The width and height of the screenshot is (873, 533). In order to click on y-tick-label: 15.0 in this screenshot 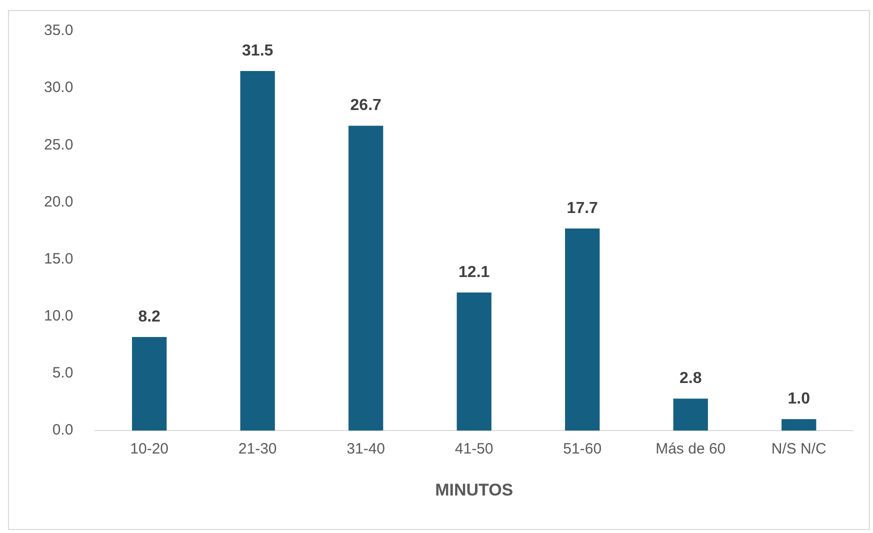, I will do `click(59, 259)`.